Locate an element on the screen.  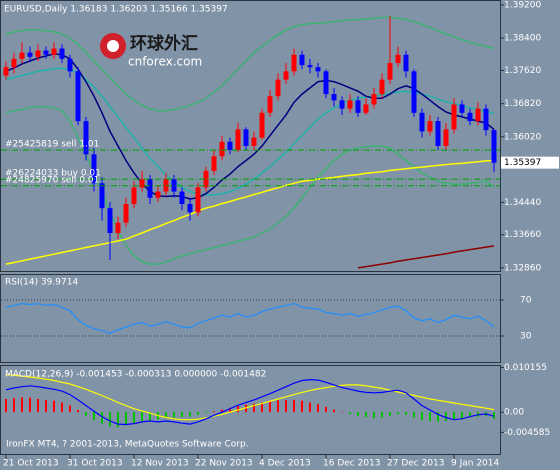
y-tick-label: 1.33660 is located at coordinates (522, 235).